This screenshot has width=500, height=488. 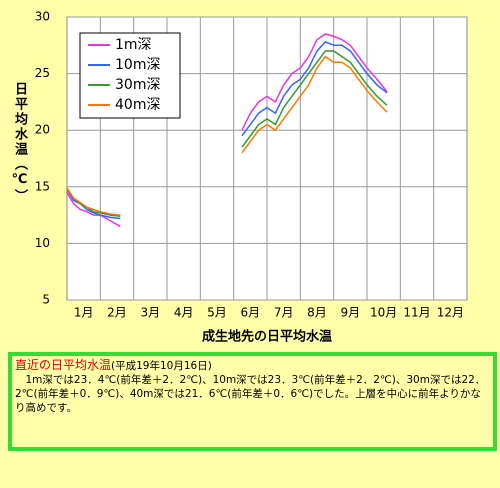 What do you see at coordinates (133, 45) in the screenshot?
I see `legend-label: 1m深` at bounding box center [133, 45].